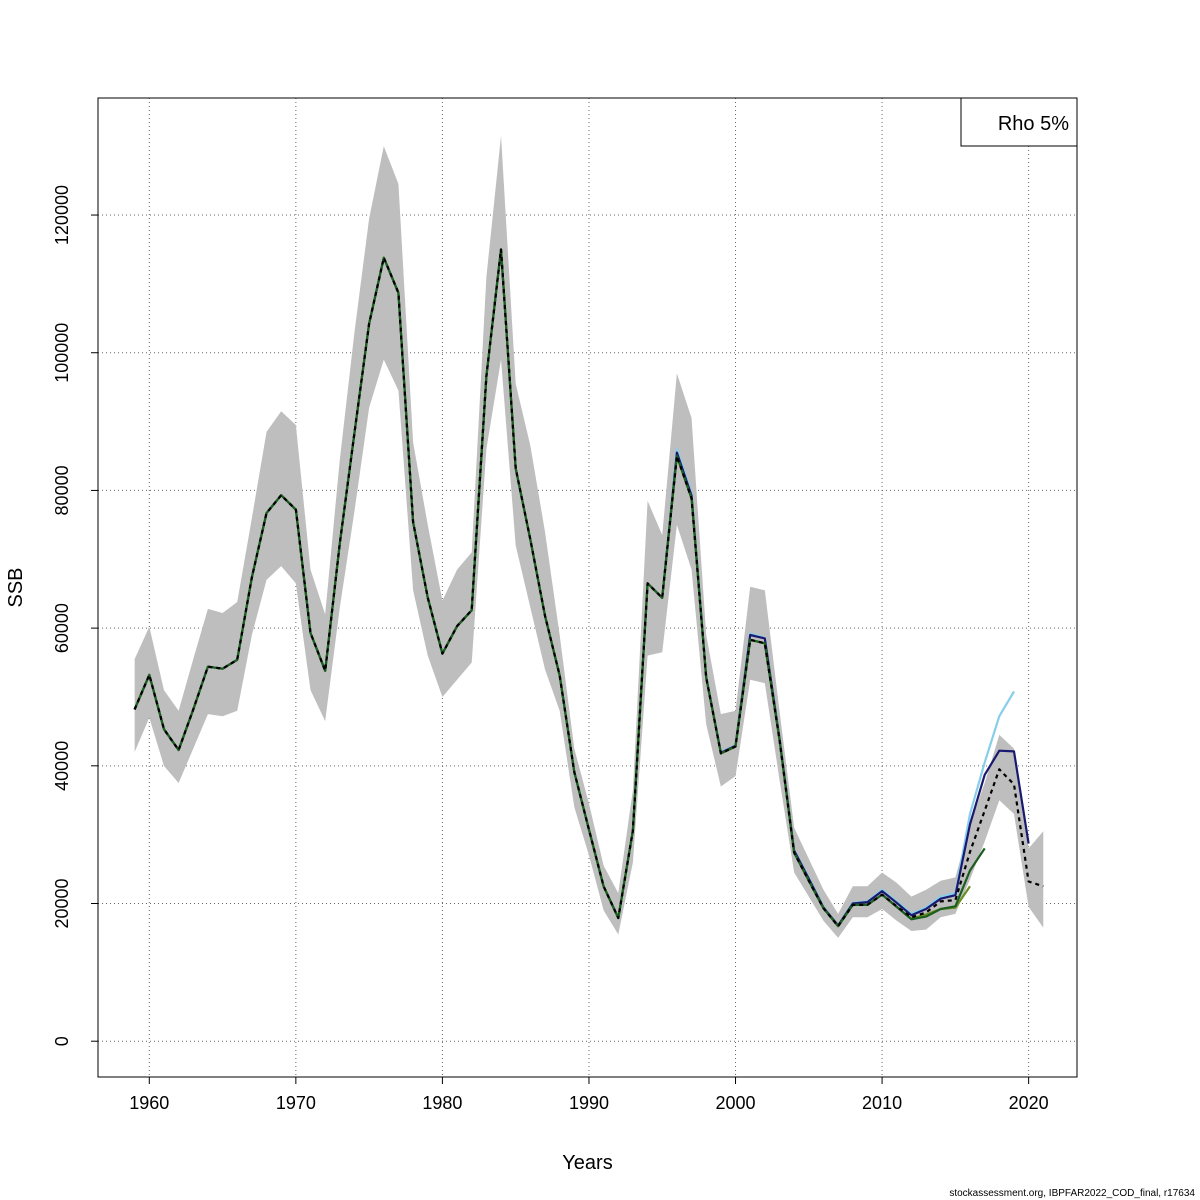 This screenshot has width=1200, height=1200. I want to click on legend-frame, so click(1019, 122).